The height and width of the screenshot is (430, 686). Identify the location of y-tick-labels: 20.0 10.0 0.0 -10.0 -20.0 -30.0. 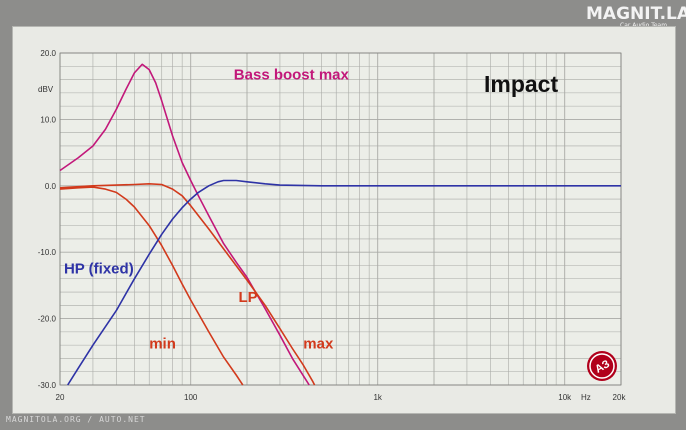
(47, 219).